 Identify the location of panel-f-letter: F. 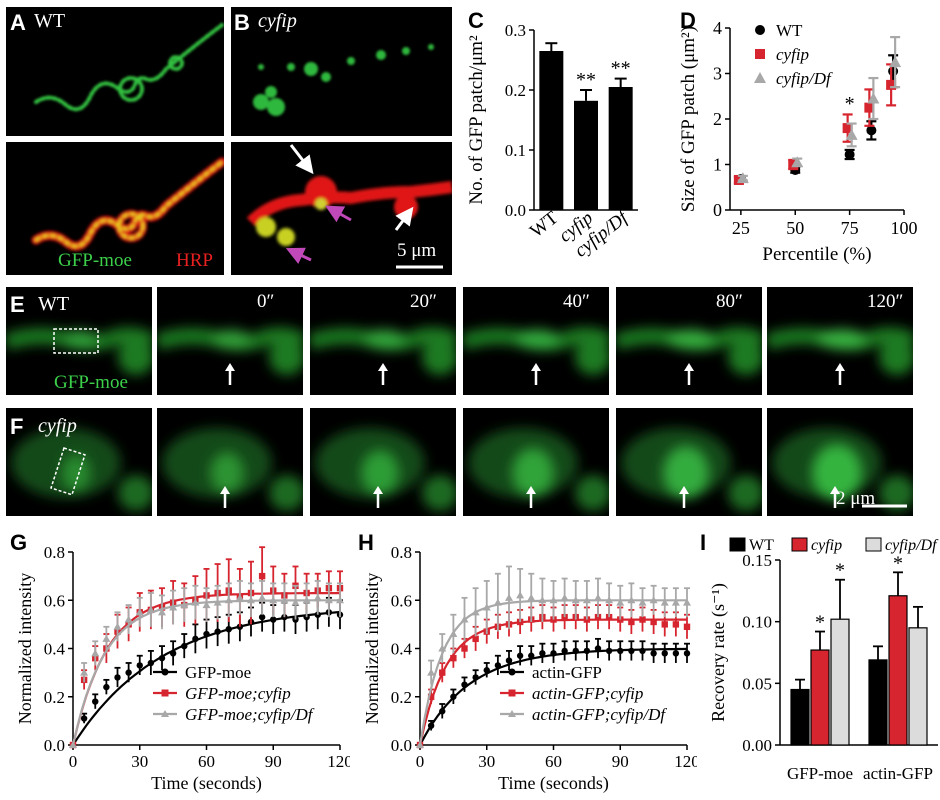
(17, 426).